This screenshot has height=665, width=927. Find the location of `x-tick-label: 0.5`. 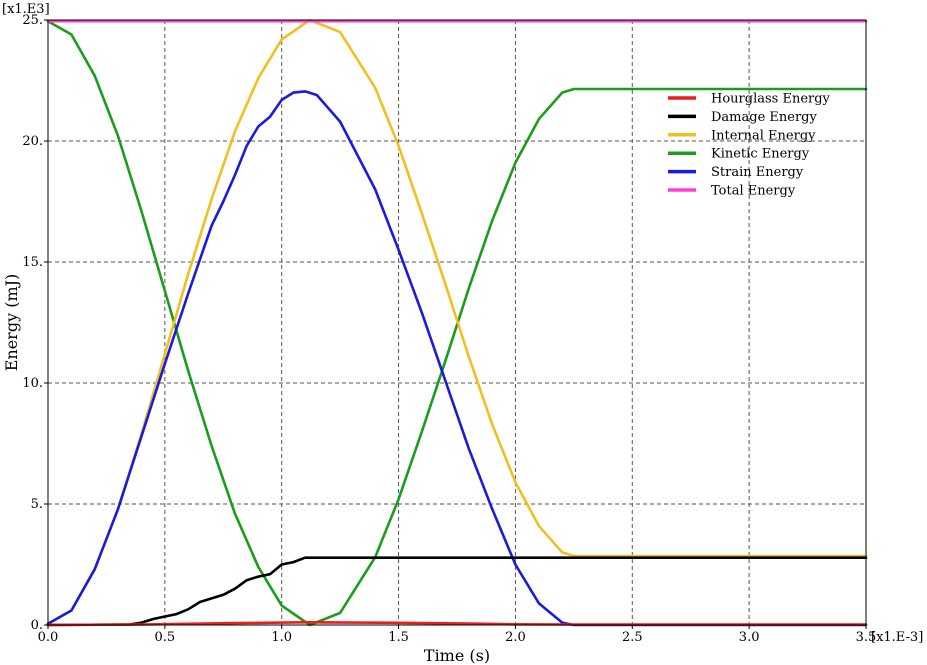

x-tick-label: 0.5 is located at coordinates (165, 637).